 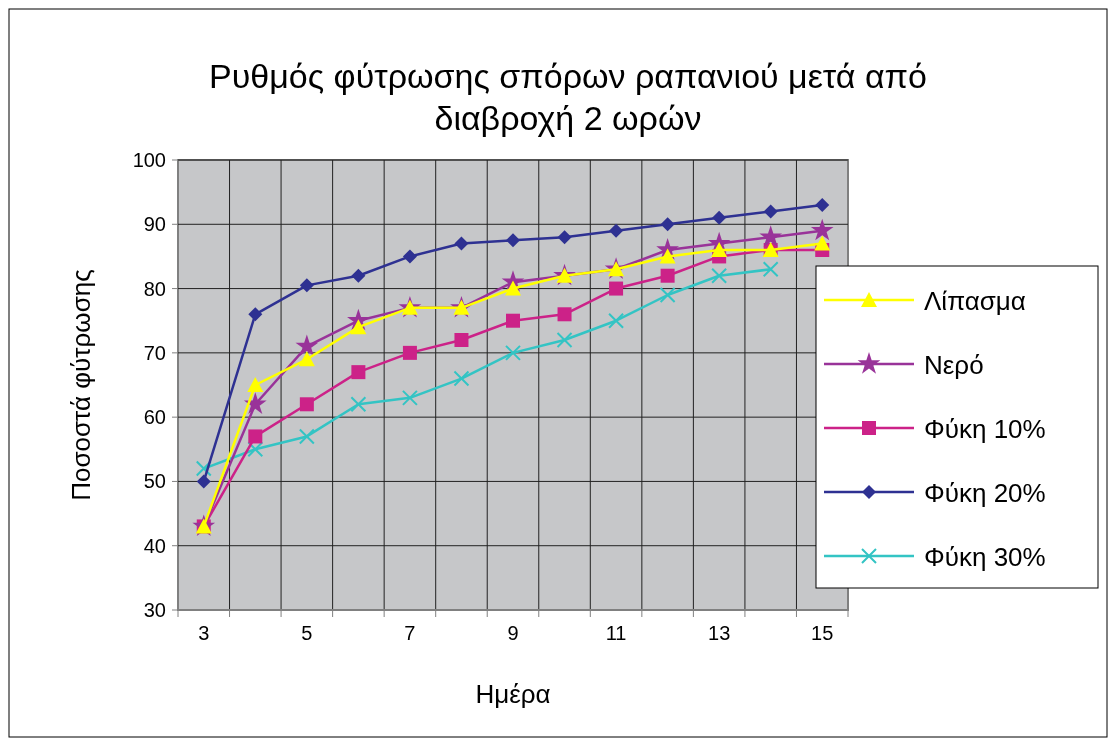 What do you see at coordinates (307, 633) in the screenshot?
I see `x-tick-label: 5` at bounding box center [307, 633].